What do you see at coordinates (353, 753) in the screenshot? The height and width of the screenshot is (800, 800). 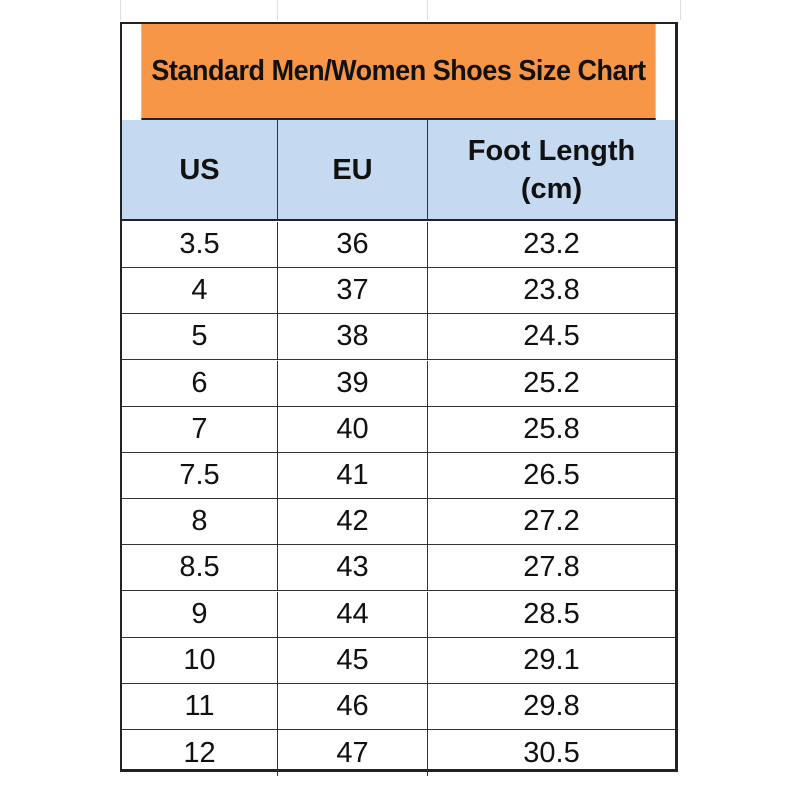 I see `cell-eu-size: 47` at bounding box center [353, 753].